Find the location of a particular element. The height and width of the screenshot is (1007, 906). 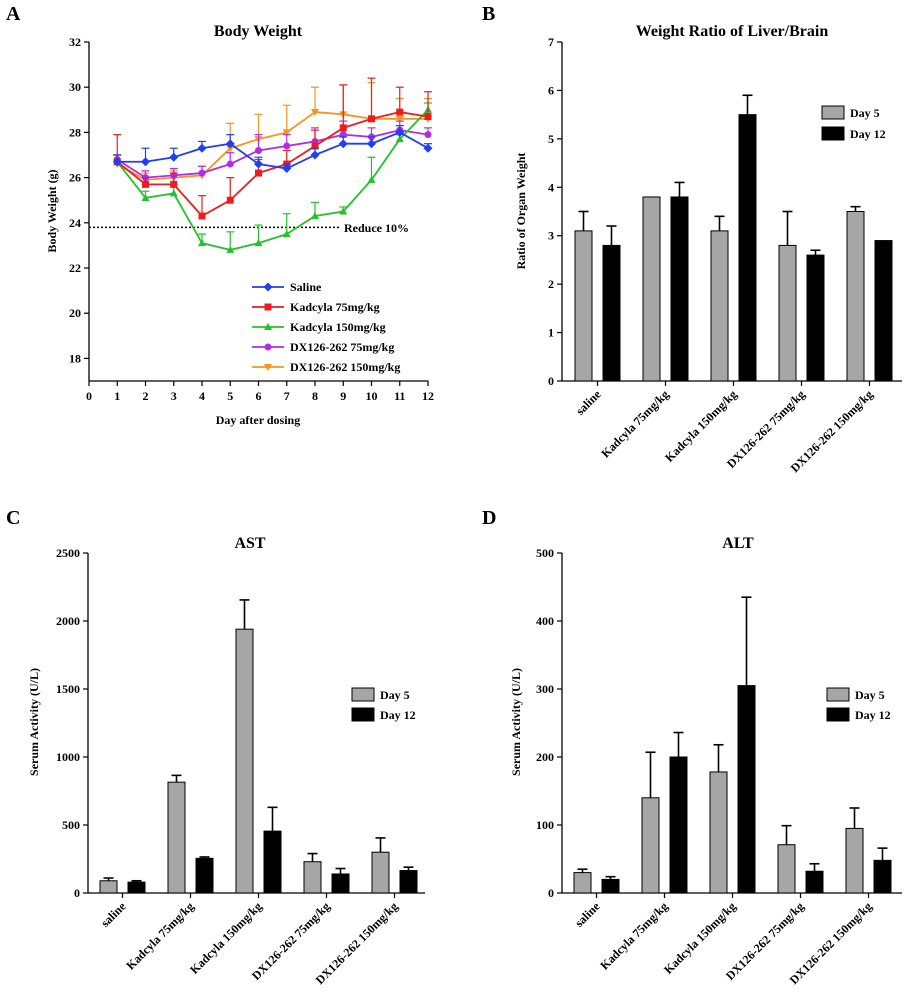

legend-item-day12-b: Day 12 is located at coordinates (853, 133).